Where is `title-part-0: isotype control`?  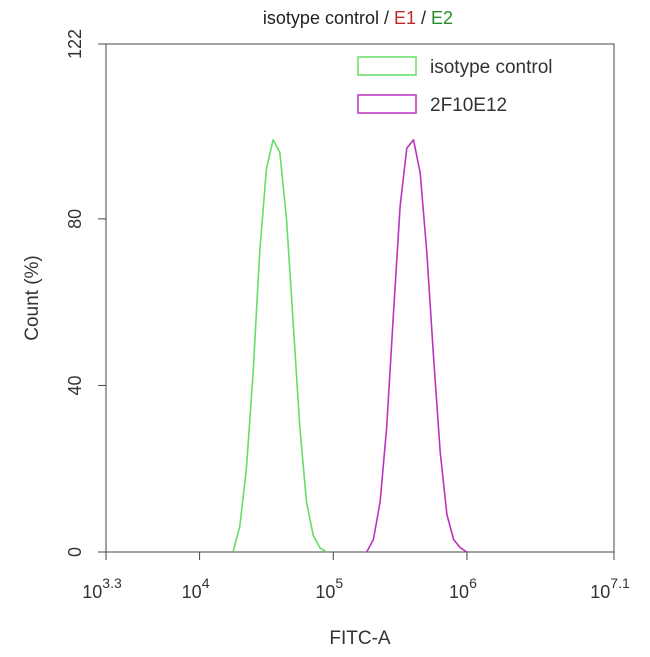
title-part-0: isotype control is located at coordinates (321, 18).